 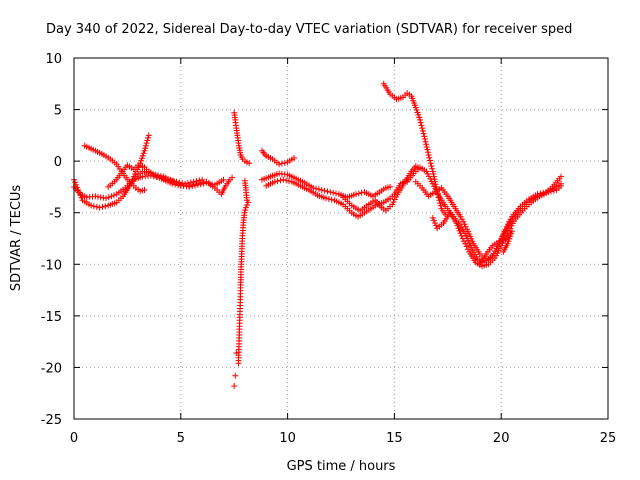 I want to click on y-tick-label: -10, so click(x=51, y=265).